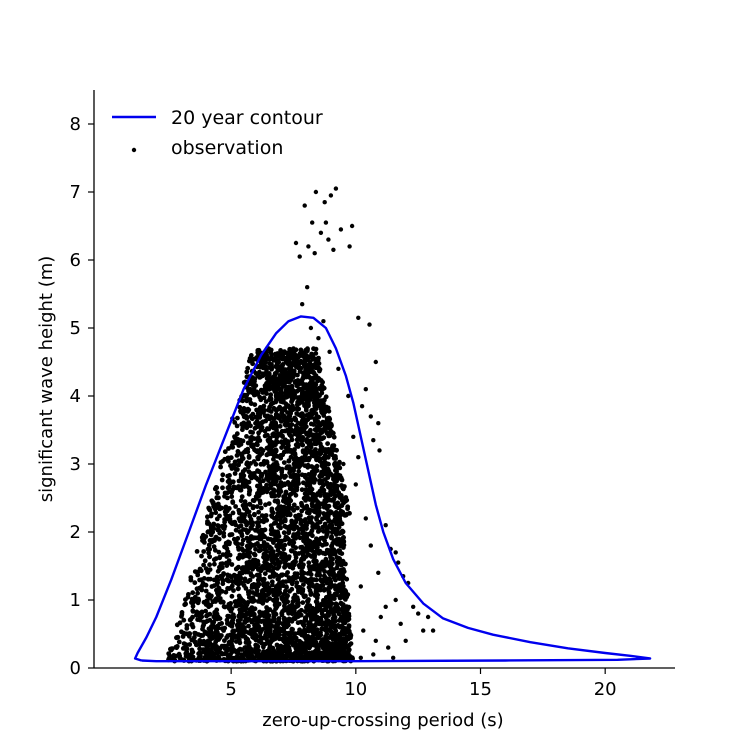  What do you see at coordinates (217, 133) in the screenshot?
I see `legend: 20 year contour observation` at bounding box center [217, 133].